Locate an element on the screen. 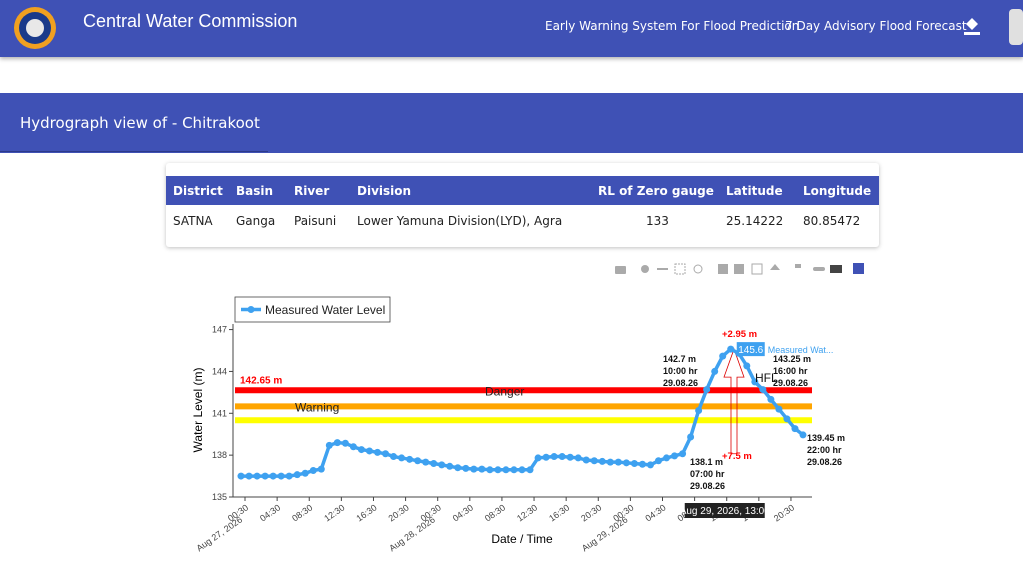  underline is located at coordinates (134, 151).